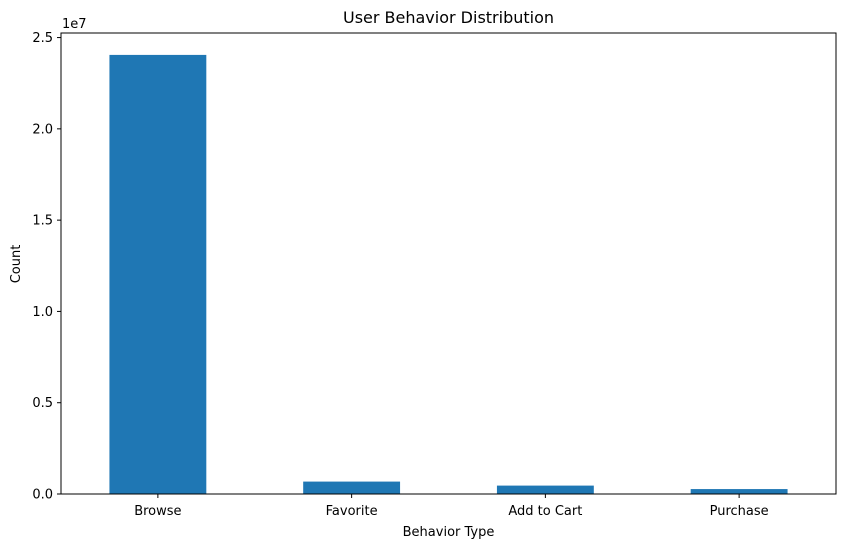 The width and height of the screenshot is (846, 547). What do you see at coordinates (449, 532) in the screenshot?
I see `x-axis-label: Behavior Type` at bounding box center [449, 532].